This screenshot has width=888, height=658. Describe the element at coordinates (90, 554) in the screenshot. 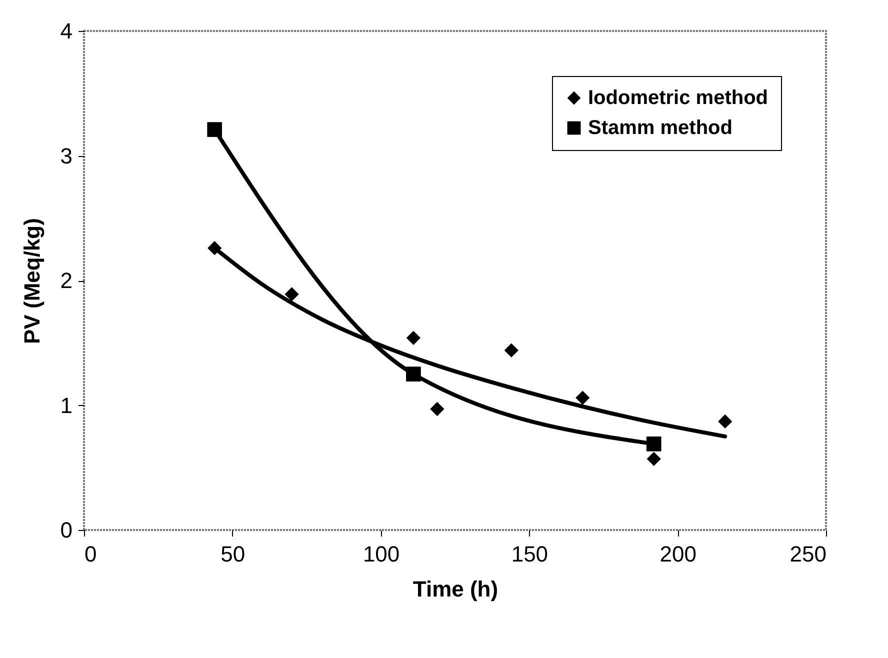

I see `x-tick-label: 0` at that location.